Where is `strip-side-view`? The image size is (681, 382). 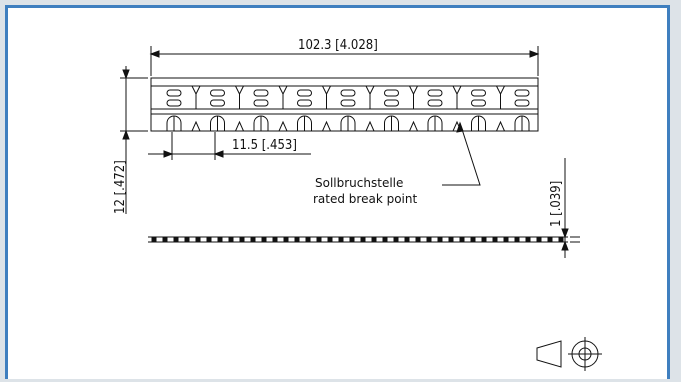
strip-side-view is located at coordinates (358, 239).